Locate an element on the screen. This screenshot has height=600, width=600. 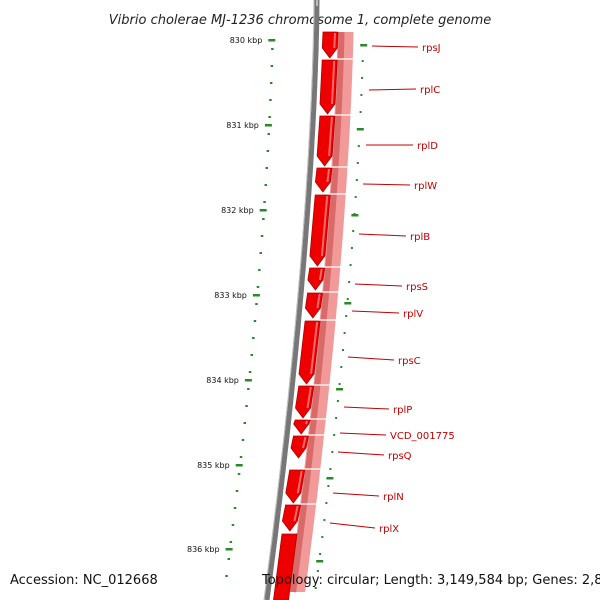
gene-arrow-partial is located at coordinates (285, 566).